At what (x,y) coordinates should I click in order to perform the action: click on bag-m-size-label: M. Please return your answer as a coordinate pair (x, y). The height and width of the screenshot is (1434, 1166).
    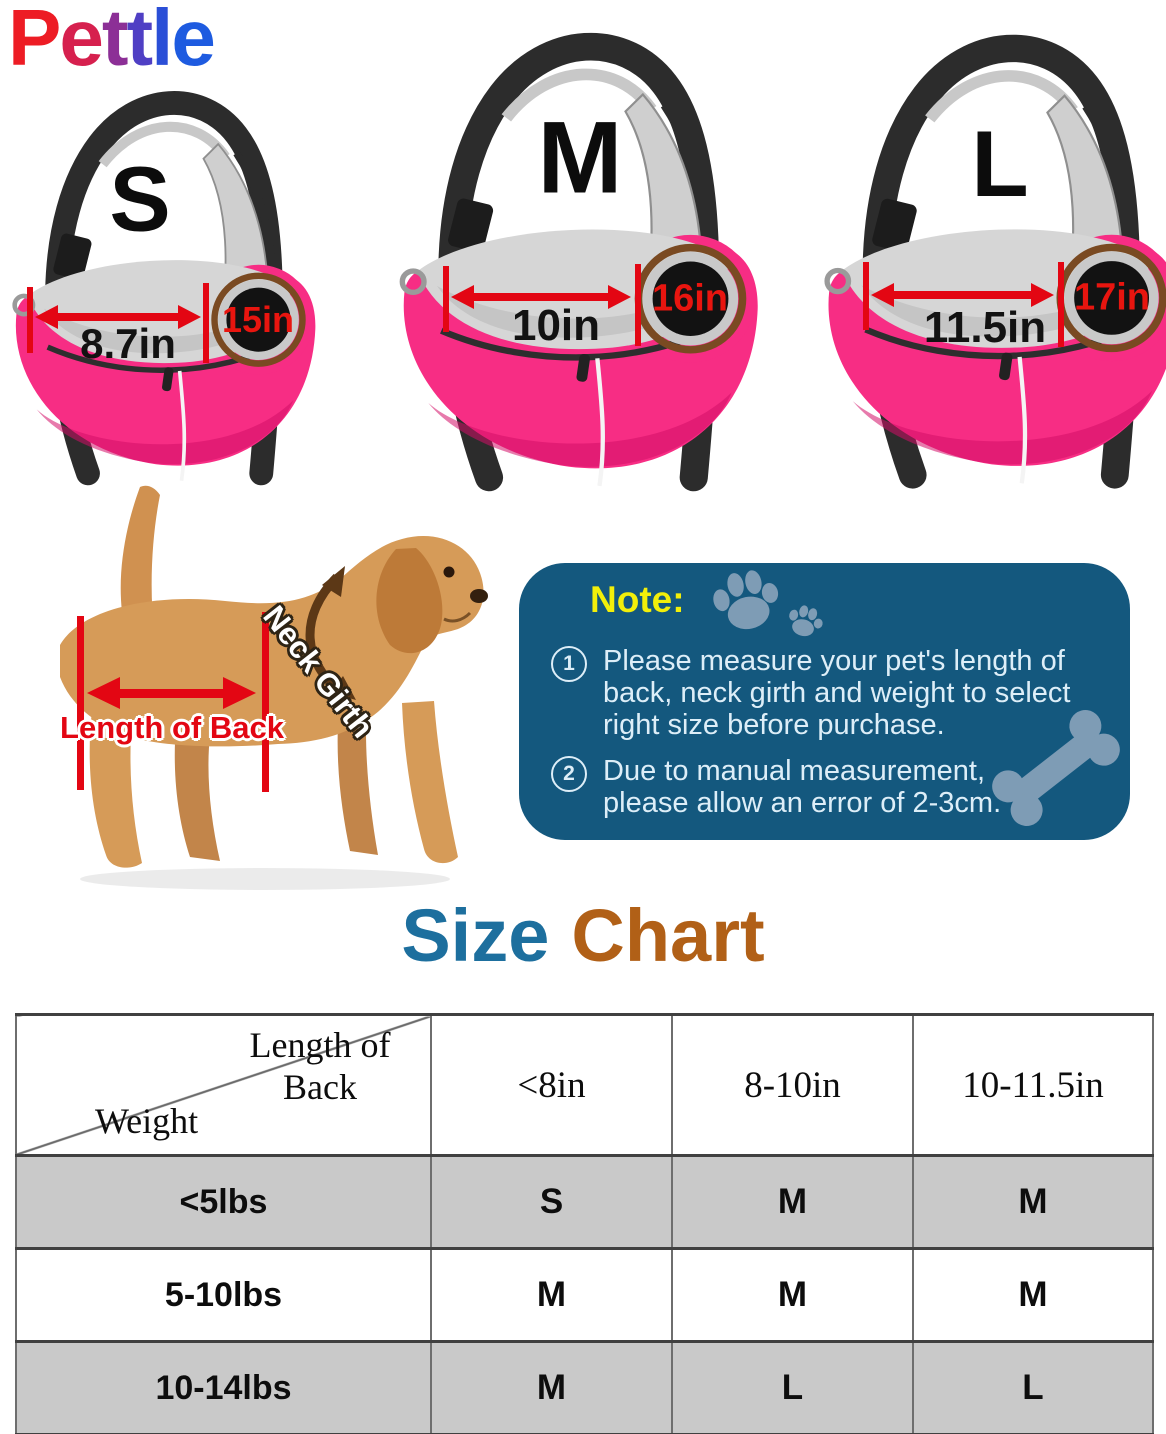
    Looking at the image, I should click on (580, 157).